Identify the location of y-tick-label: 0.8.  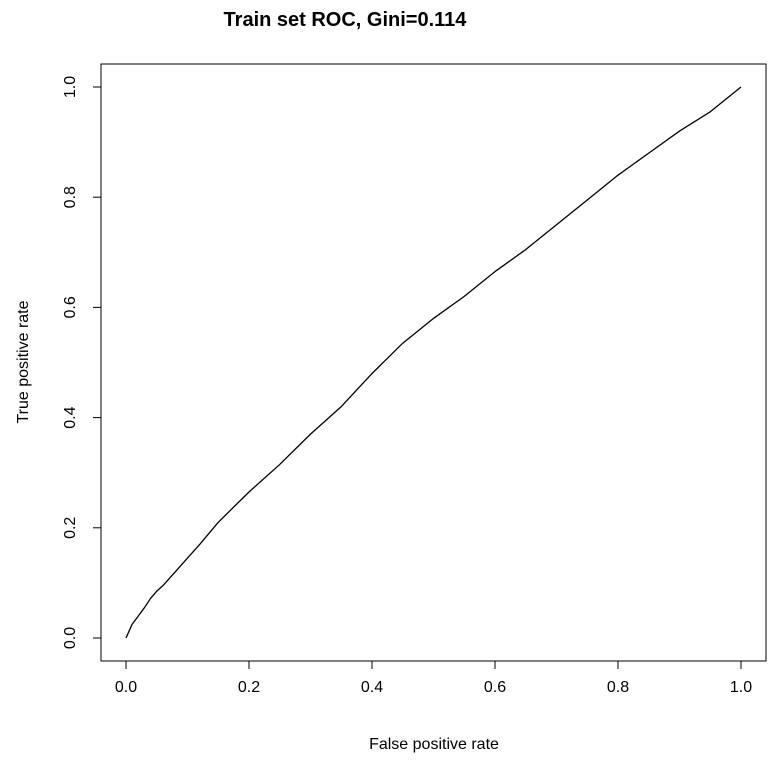
(70, 197).